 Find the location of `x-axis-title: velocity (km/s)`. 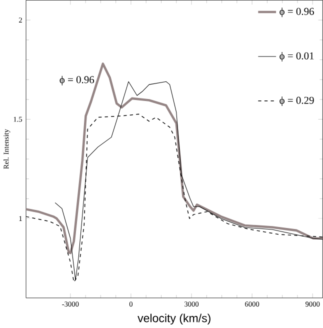

x-axis-title: velocity (km/s) is located at coordinates (173, 319).